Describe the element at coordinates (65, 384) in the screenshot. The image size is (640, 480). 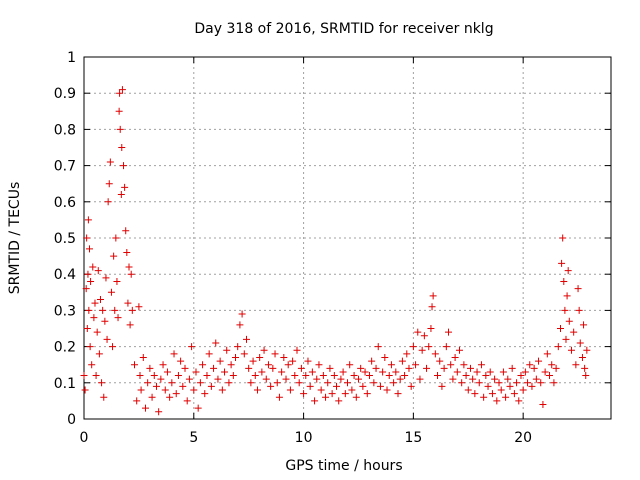
I see `y-tick-label: 0.1` at that location.